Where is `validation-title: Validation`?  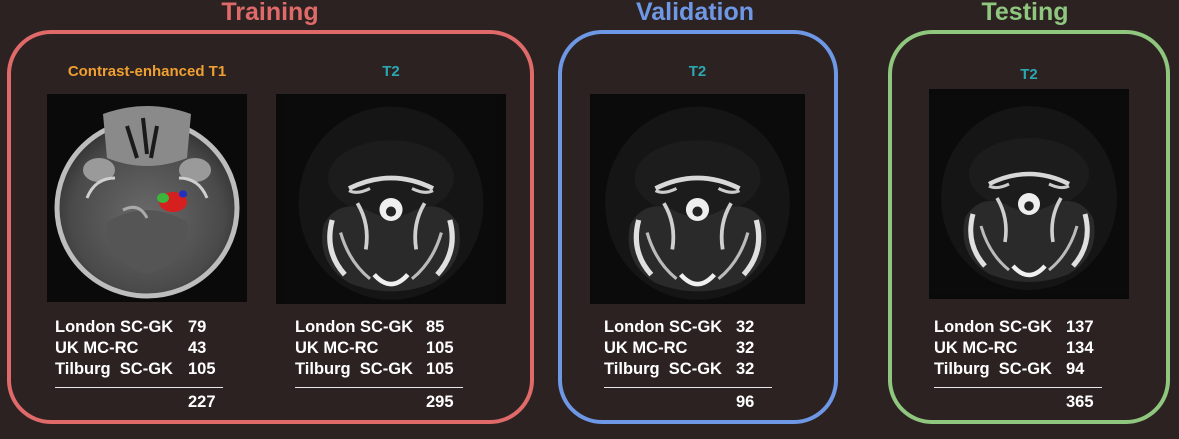 validation-title: Validation is located at coordinates (695, 13).